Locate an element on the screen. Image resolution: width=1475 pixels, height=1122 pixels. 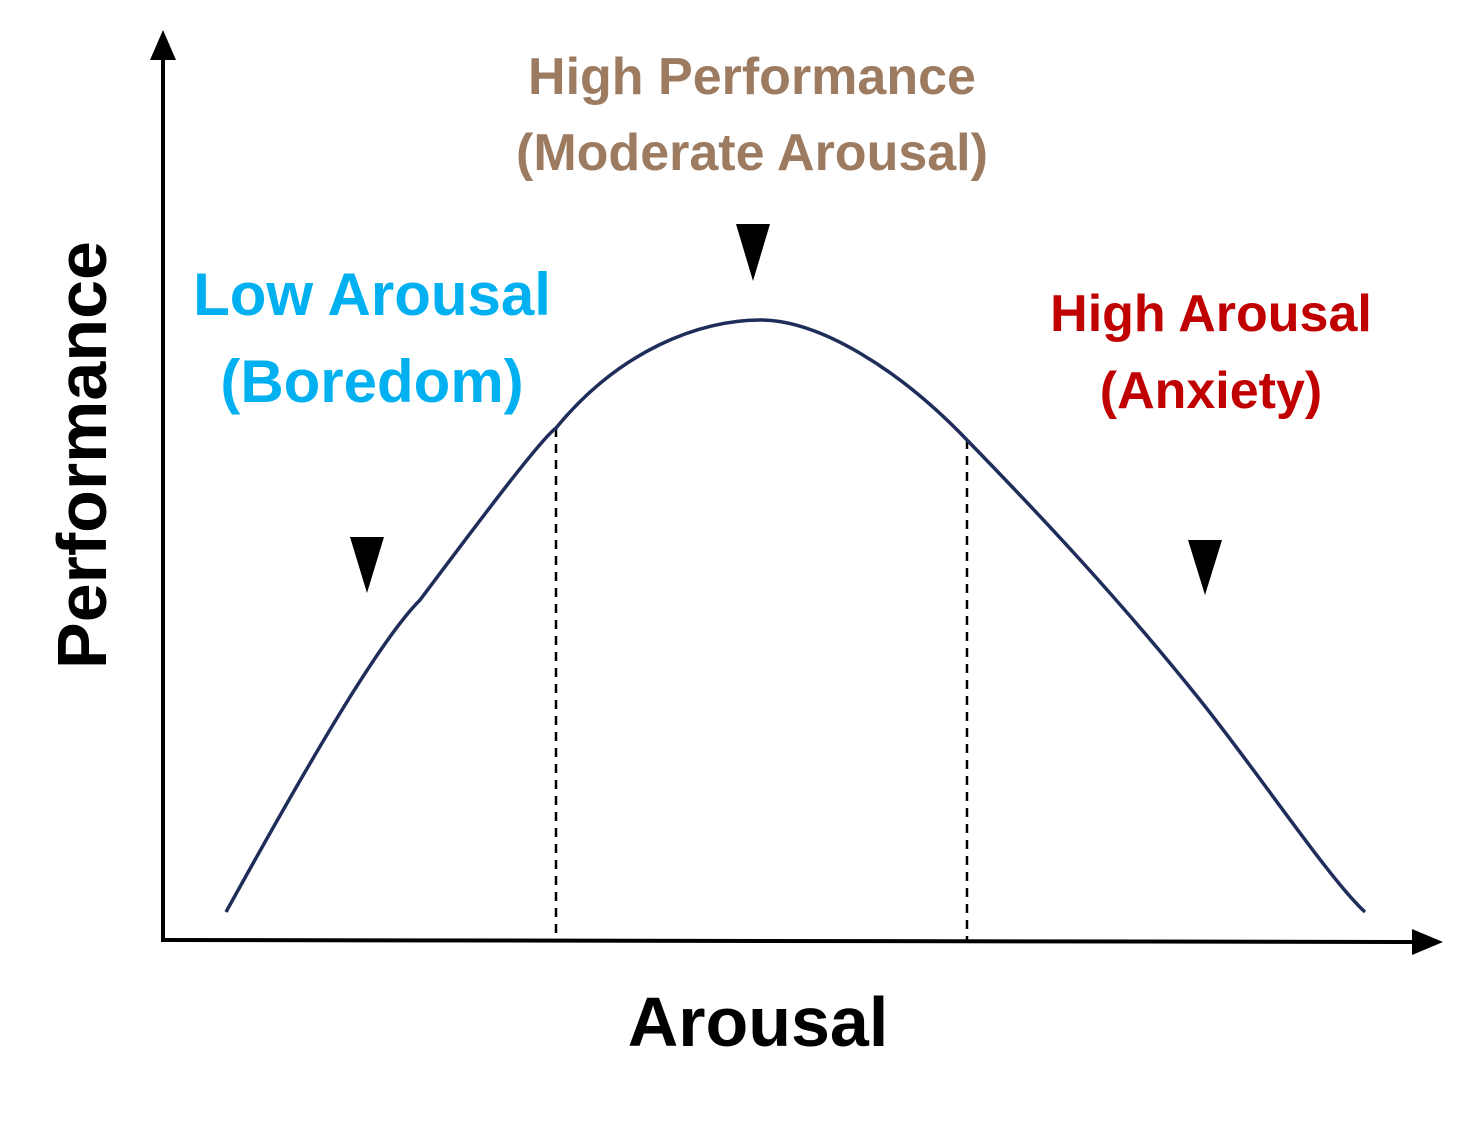
optimal-zone-marker-icon is located at coordinates (753, 252).